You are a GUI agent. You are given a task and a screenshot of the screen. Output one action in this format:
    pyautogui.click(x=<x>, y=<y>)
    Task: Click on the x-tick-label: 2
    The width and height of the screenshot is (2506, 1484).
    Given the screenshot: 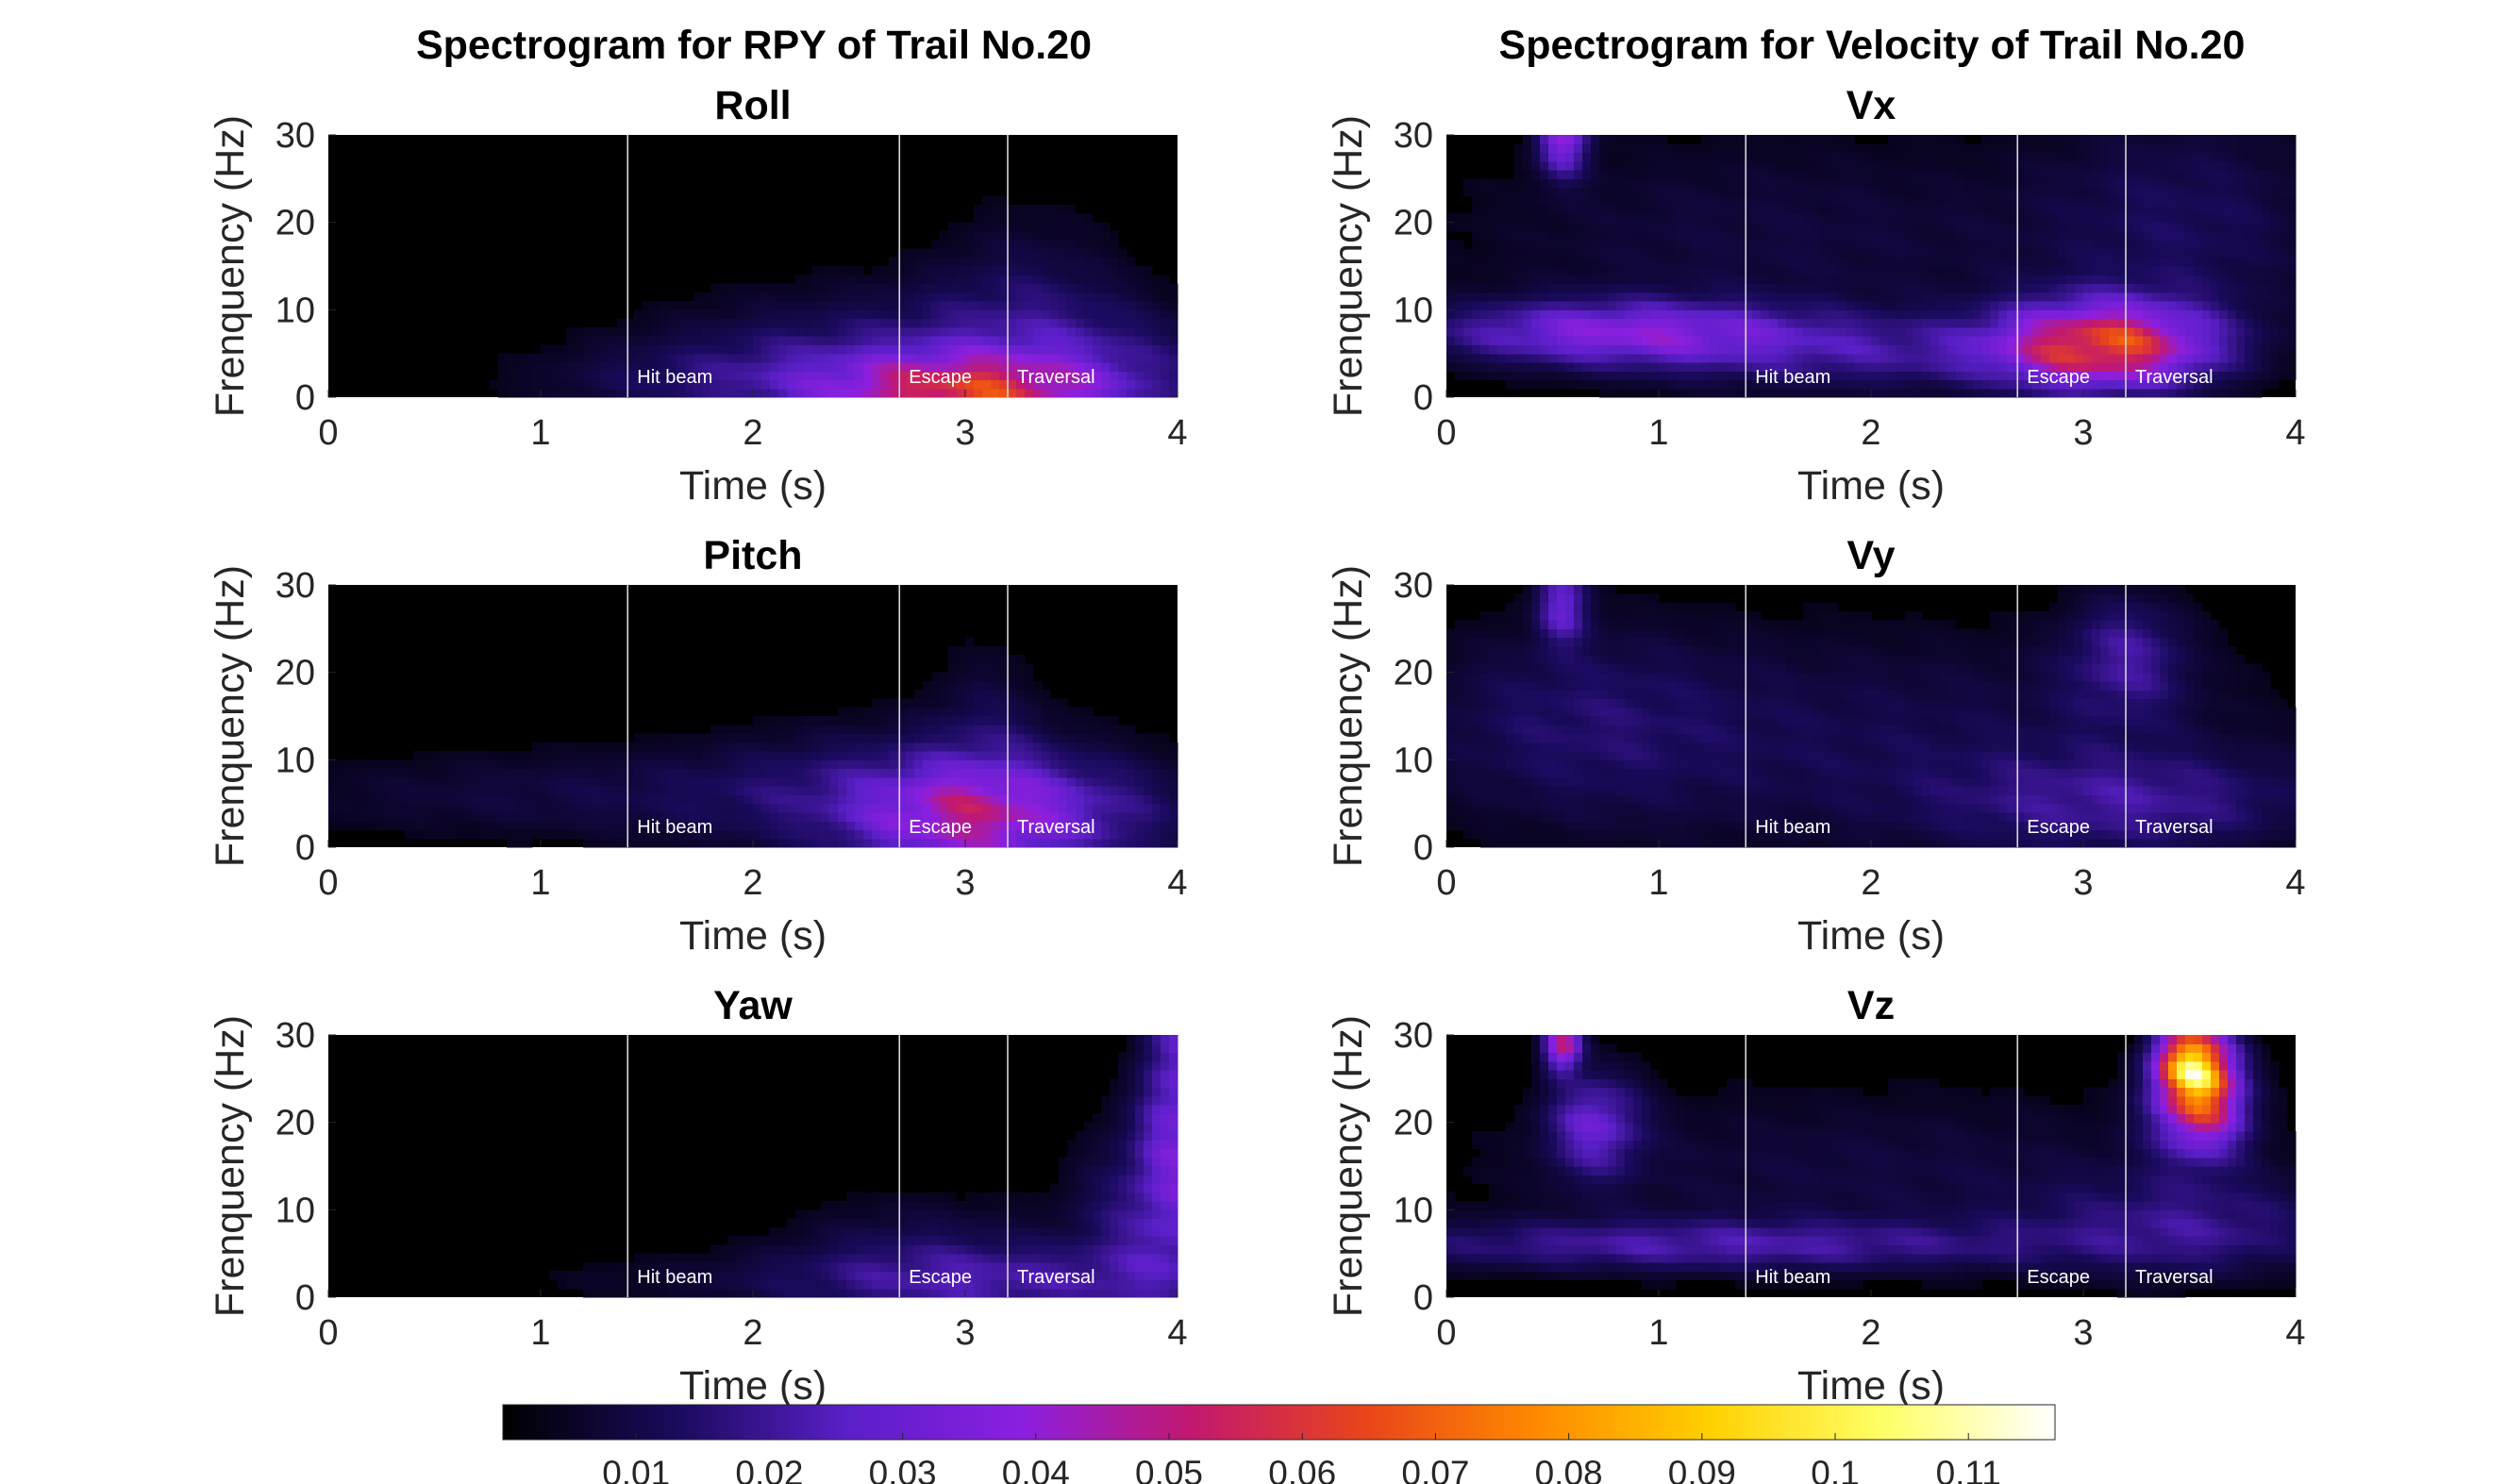 What is the action you would take?
    pyautogui.click(x=753, y=433)
    